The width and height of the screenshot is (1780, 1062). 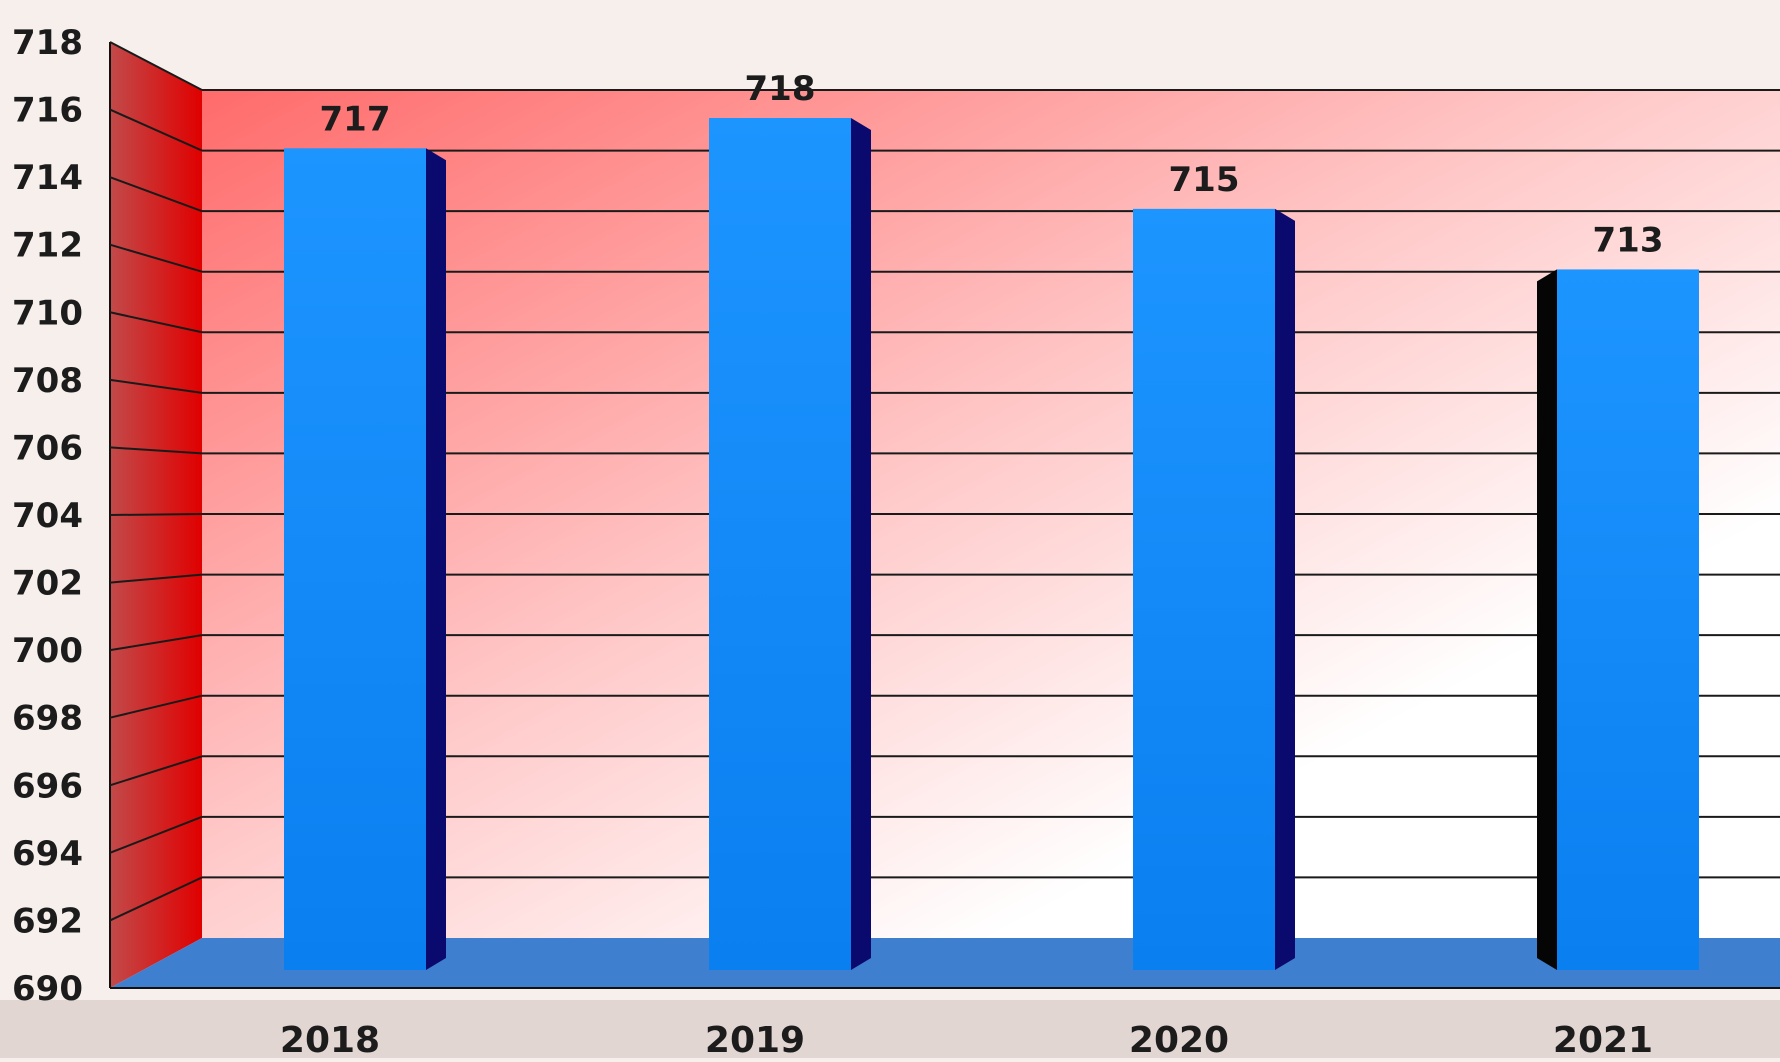 What do you see at coordinates (47, 921) in the screenshot?
I see `y-tick-label: 692` at bounding box center [47, 921].